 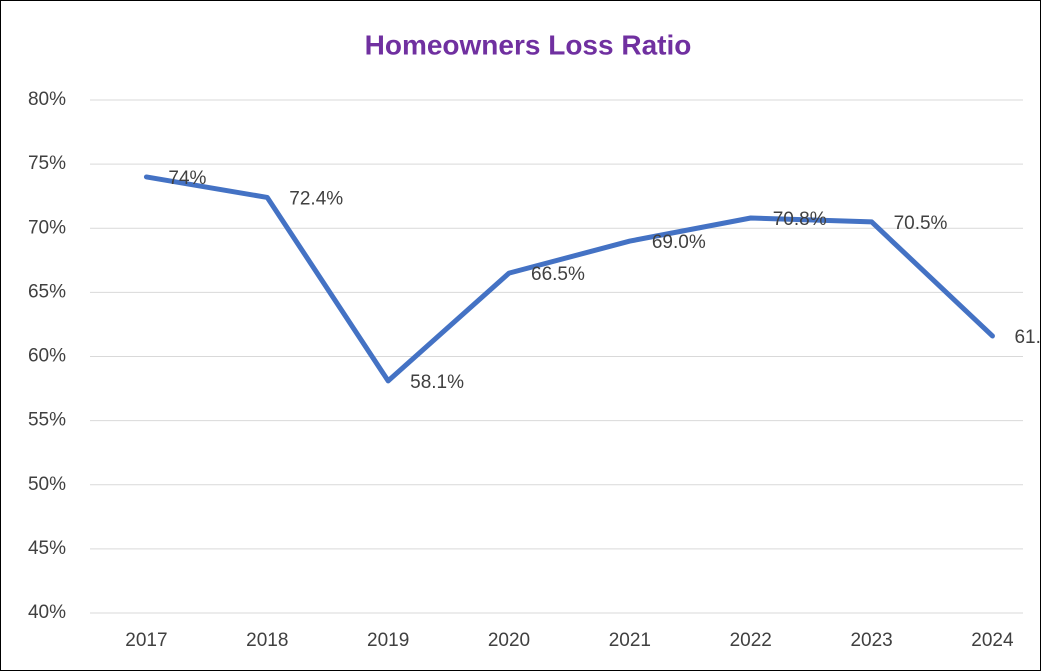 What do you see at coordinates (267, 640) in the screenshot?
I see `x-tick-label: 2018` at bounding box center [267, 640].